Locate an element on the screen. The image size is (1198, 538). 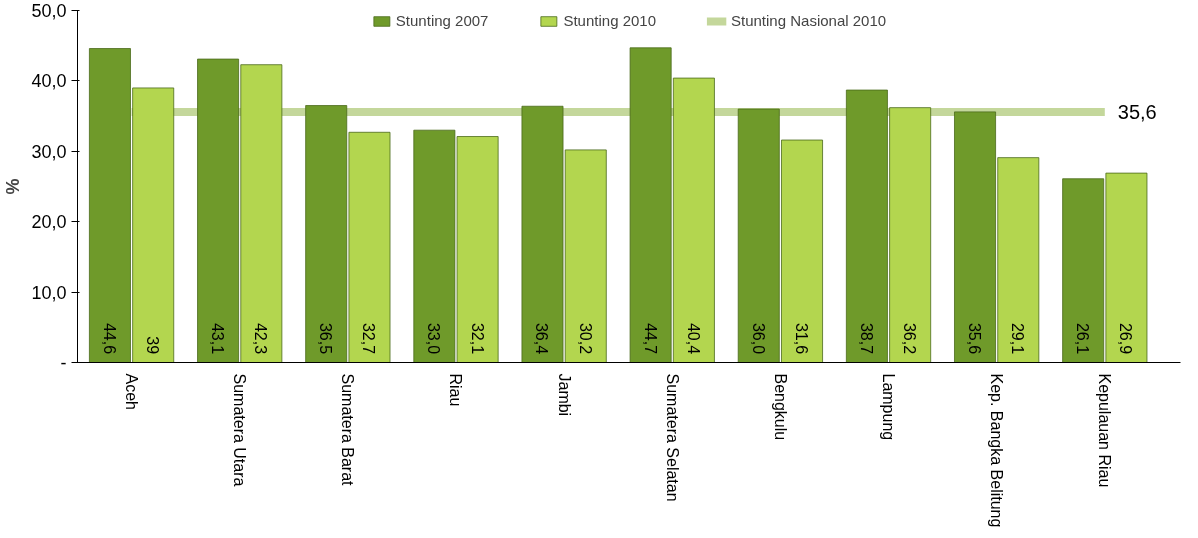
legend-label: Stunting Nasional 2010 is located at coordinates (809, 20).